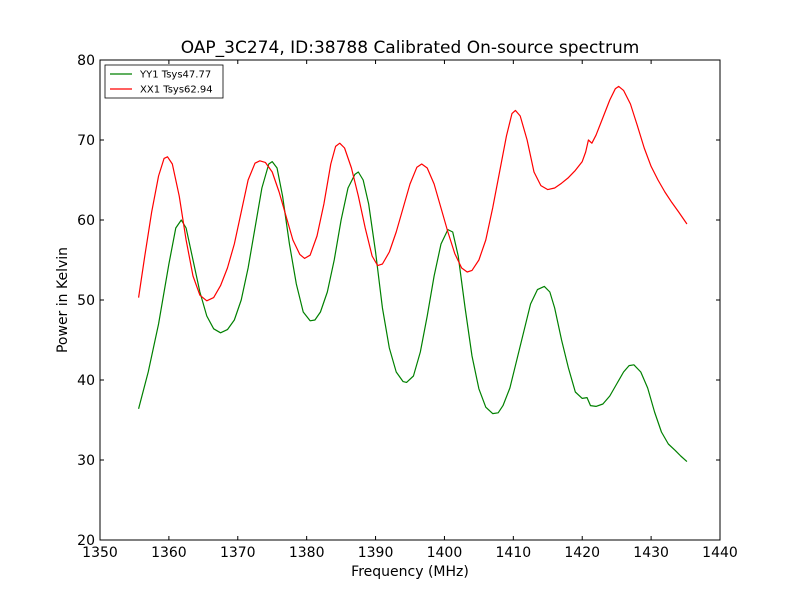  I want to click on x-tick-label: 1380, so click(307, 553).